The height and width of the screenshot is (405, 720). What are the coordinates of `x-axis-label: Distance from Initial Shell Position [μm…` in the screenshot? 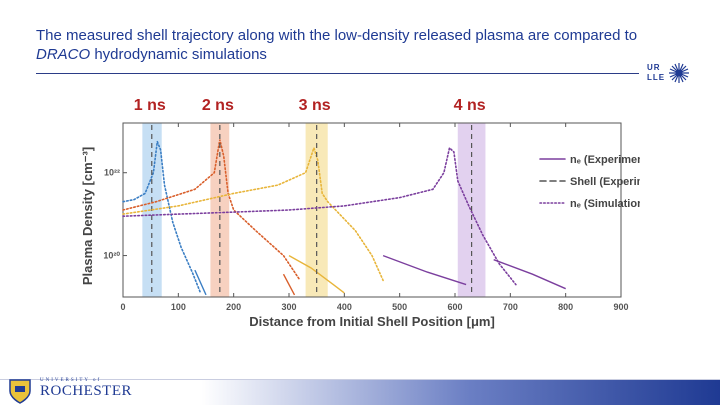 It's located at (372, 321).